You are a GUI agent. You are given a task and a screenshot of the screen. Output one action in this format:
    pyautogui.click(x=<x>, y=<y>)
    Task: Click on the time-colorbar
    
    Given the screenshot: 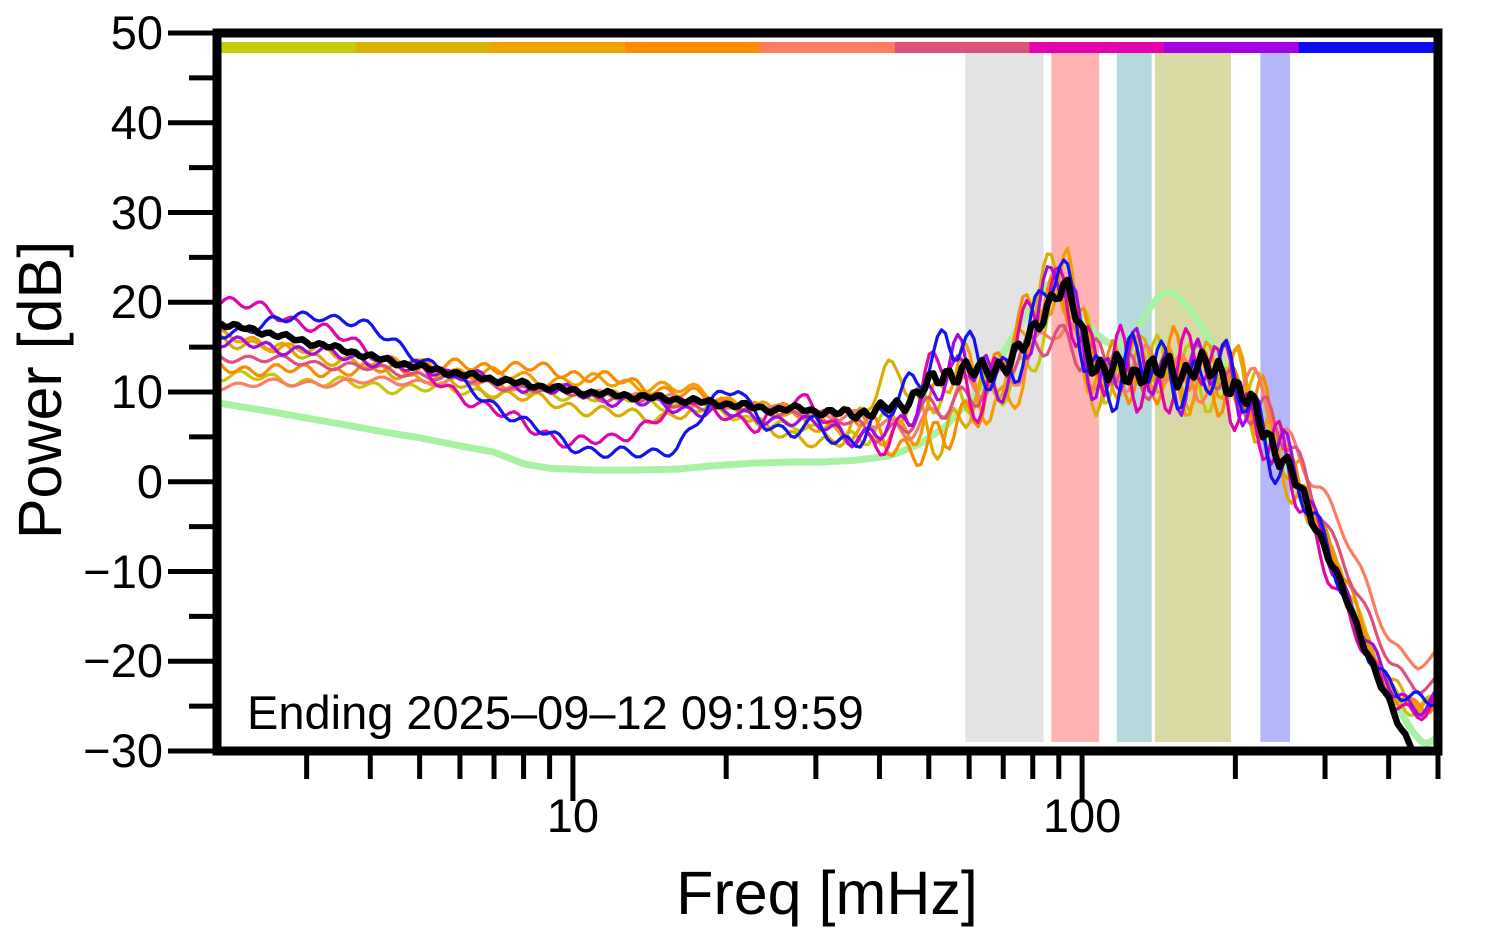 What is the action you would take?
    pyautogui.click(x=828, y=47)
    